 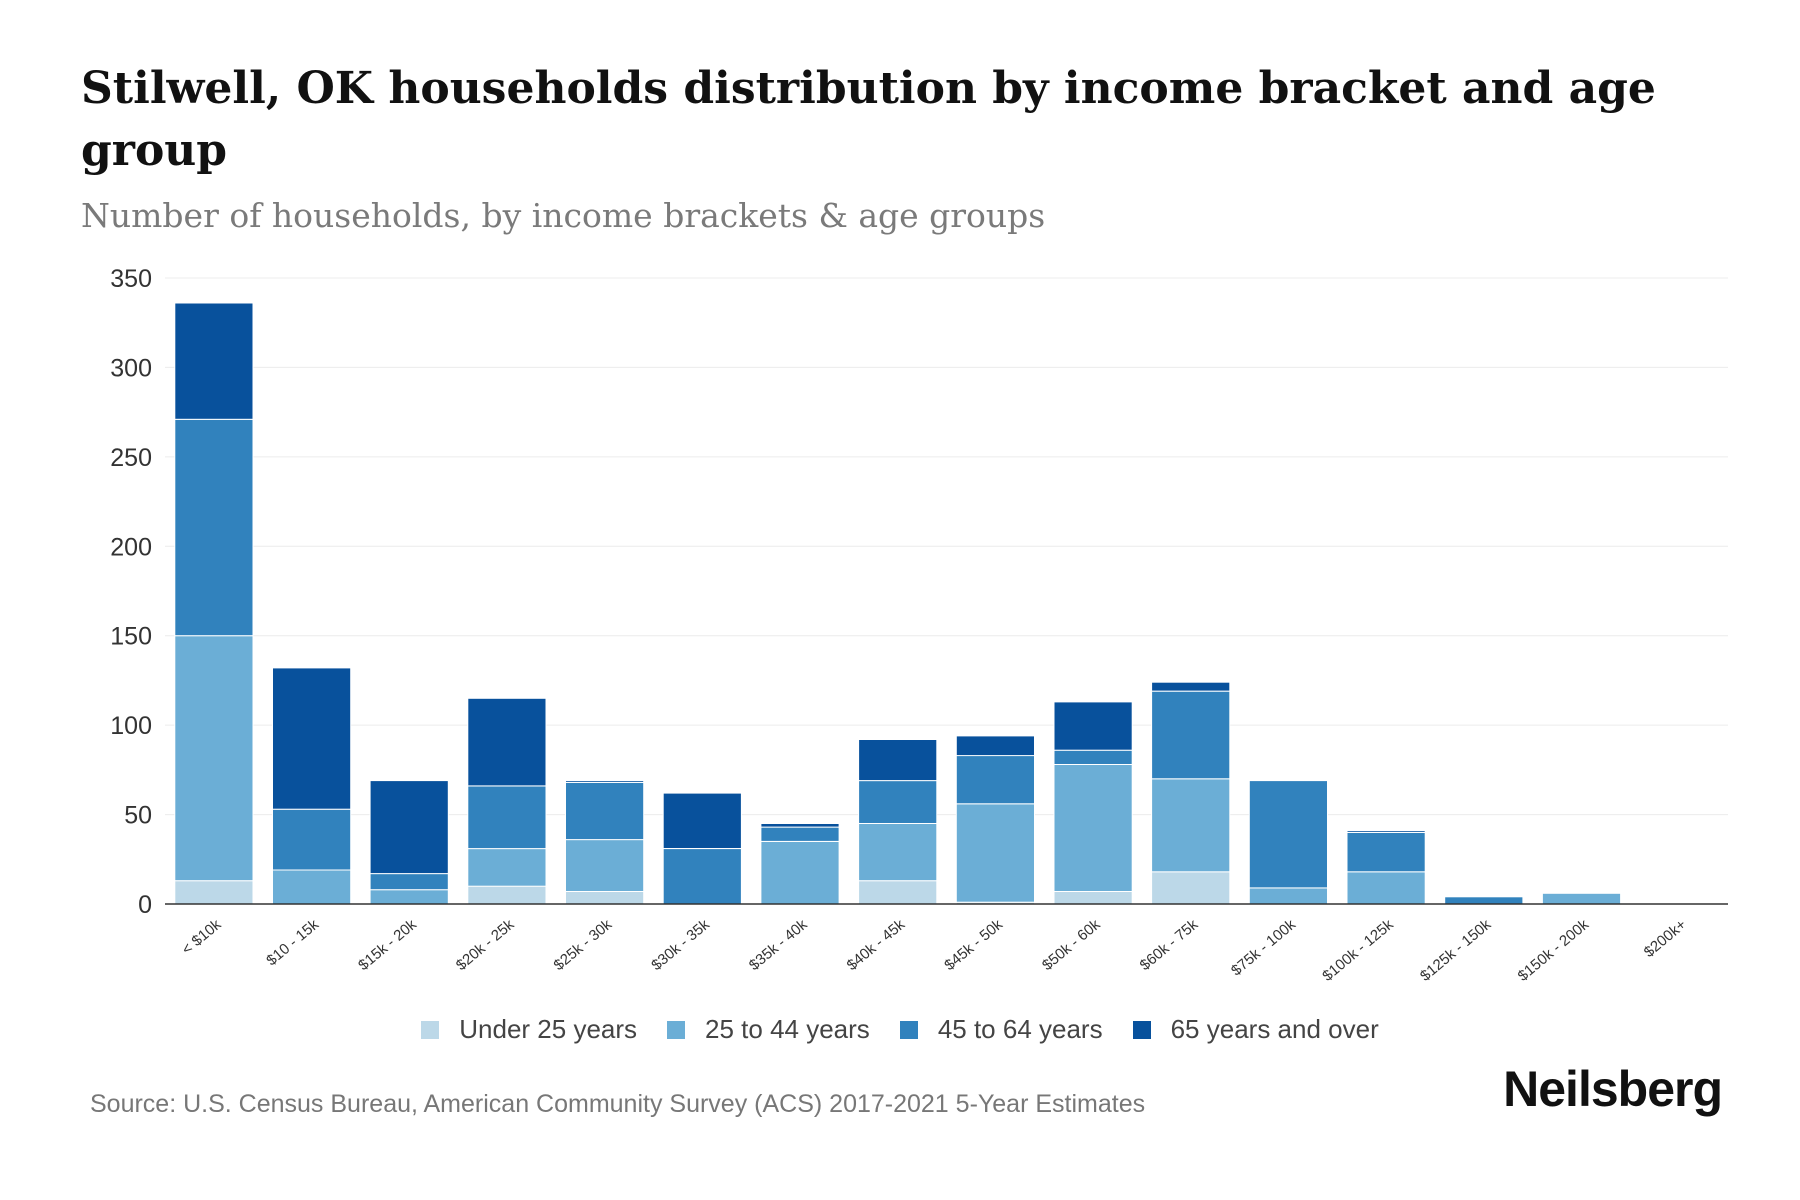 I want to click on x-tick-label-12: $100k - 125k, so click(x=1358, y=950).